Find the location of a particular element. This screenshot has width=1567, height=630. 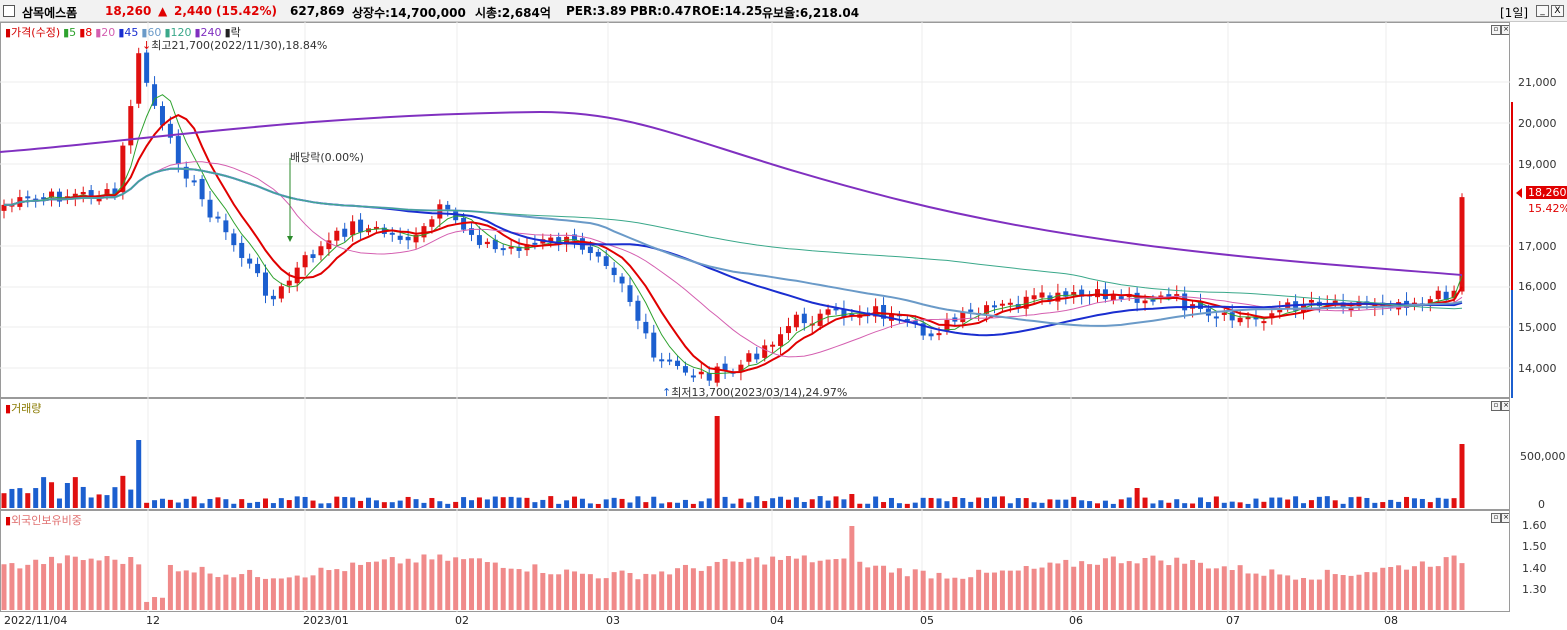

legend-item: ▮20 is located at coordinates (105, 32).